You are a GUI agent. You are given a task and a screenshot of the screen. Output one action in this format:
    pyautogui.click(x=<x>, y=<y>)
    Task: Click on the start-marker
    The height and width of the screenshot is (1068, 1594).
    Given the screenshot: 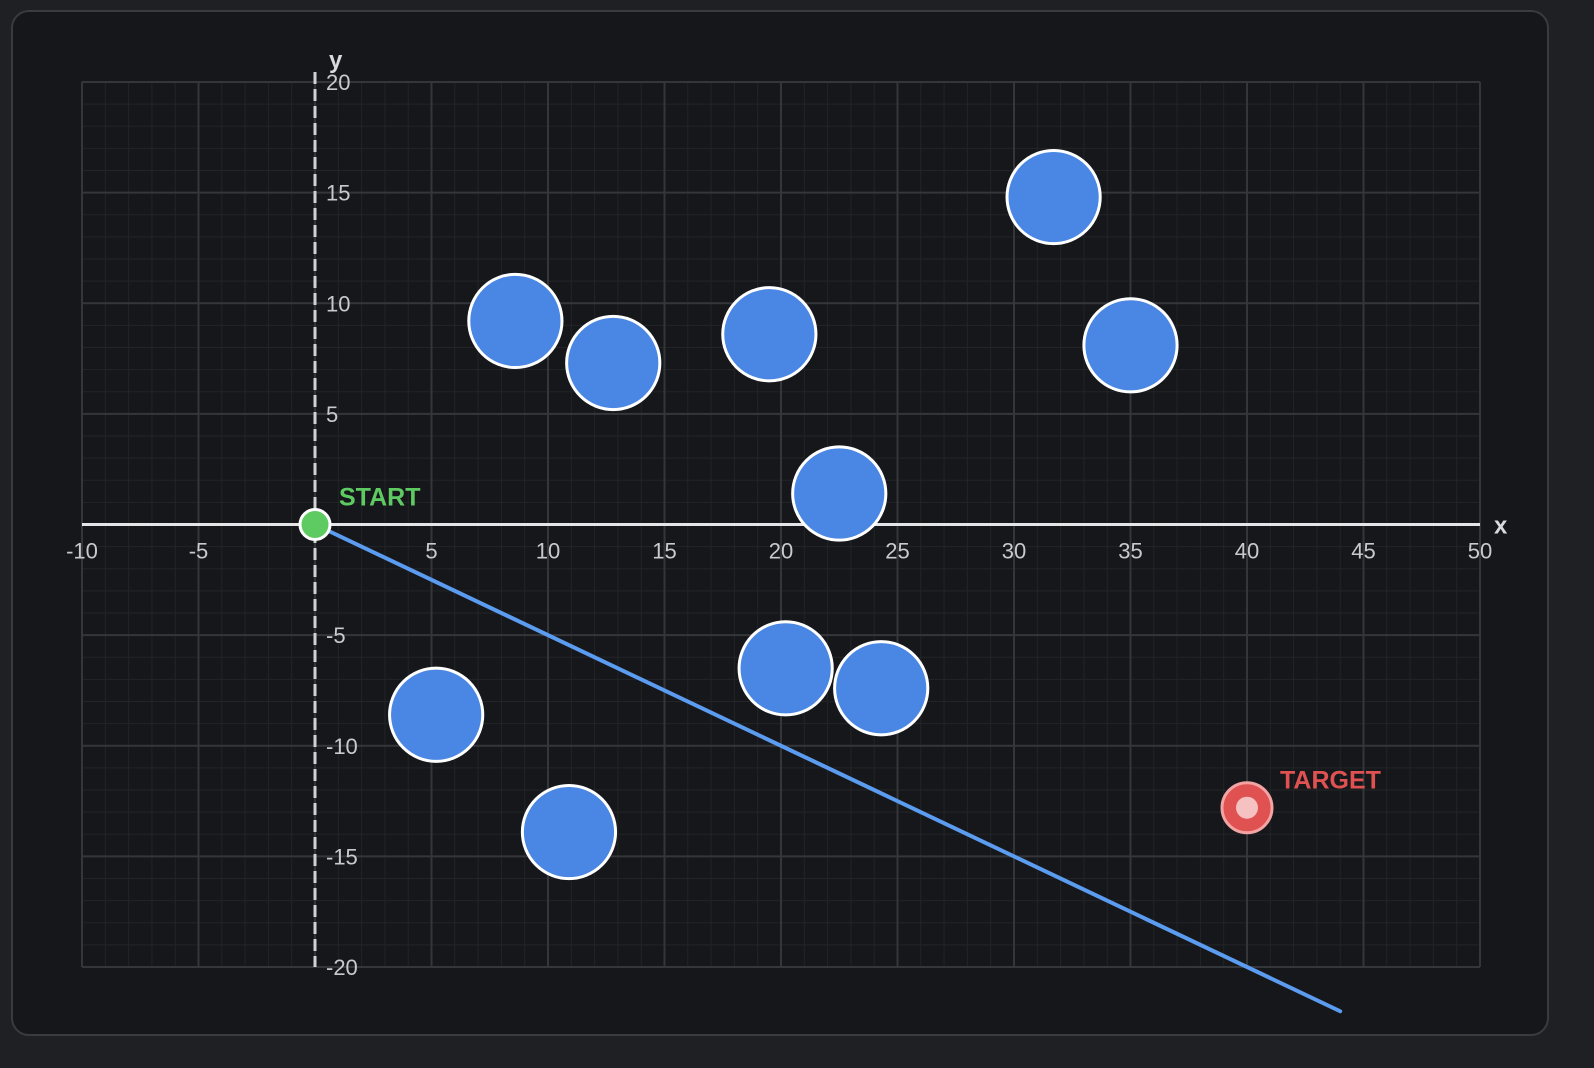 What is the action you would take?
    pyautogui.click(x=315, y=524)
    